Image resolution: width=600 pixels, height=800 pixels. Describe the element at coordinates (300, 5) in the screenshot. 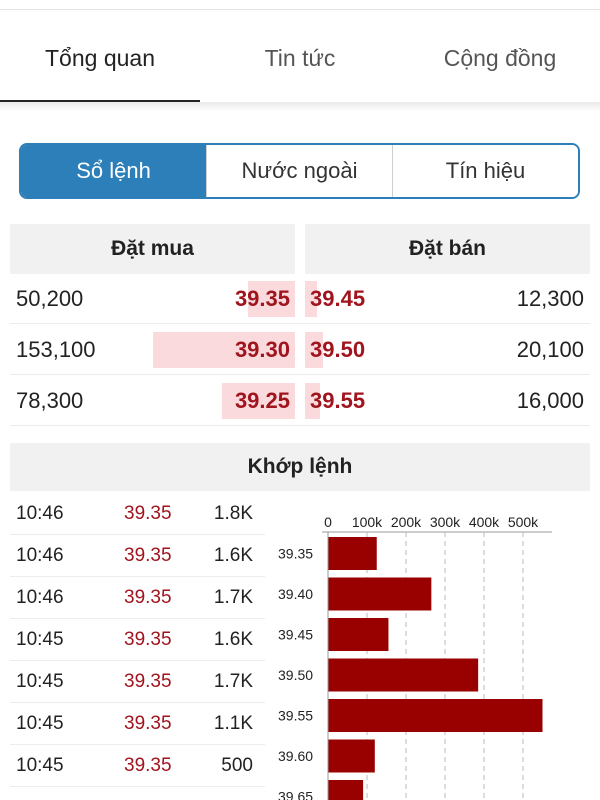

I see `top-bar` at that location.